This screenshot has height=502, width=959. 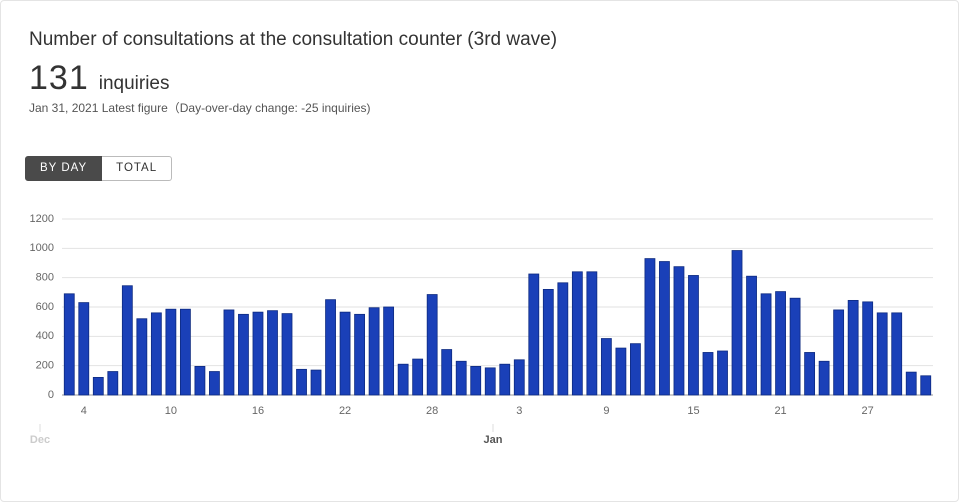 I want to click on toggle: BY DAY TOTAL, so click(x=99, y=168).